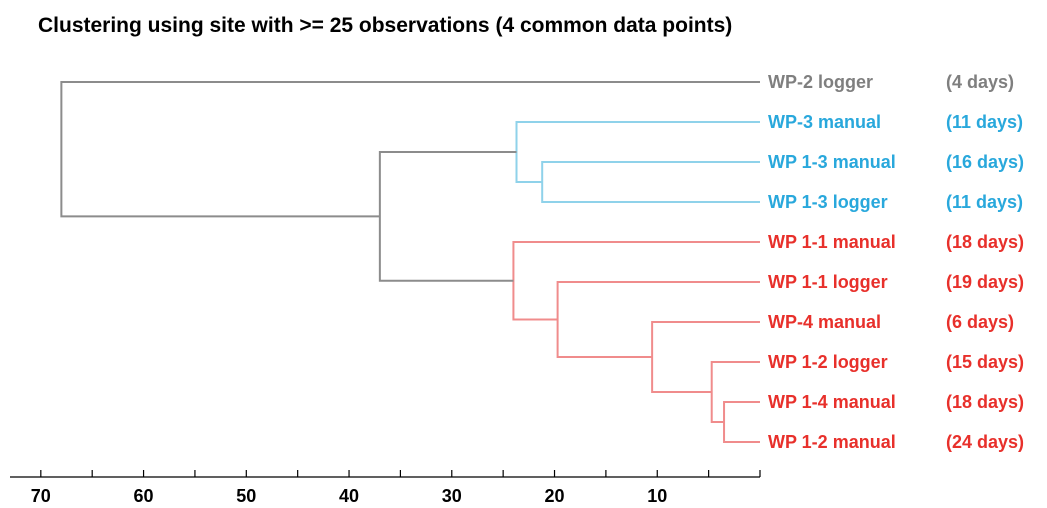 This screenshot has height=508, width=1047. Describe the element at coordinates (832, 442) in the screenshot. I see `leaf-label: WP 1-2 manual` at that location.